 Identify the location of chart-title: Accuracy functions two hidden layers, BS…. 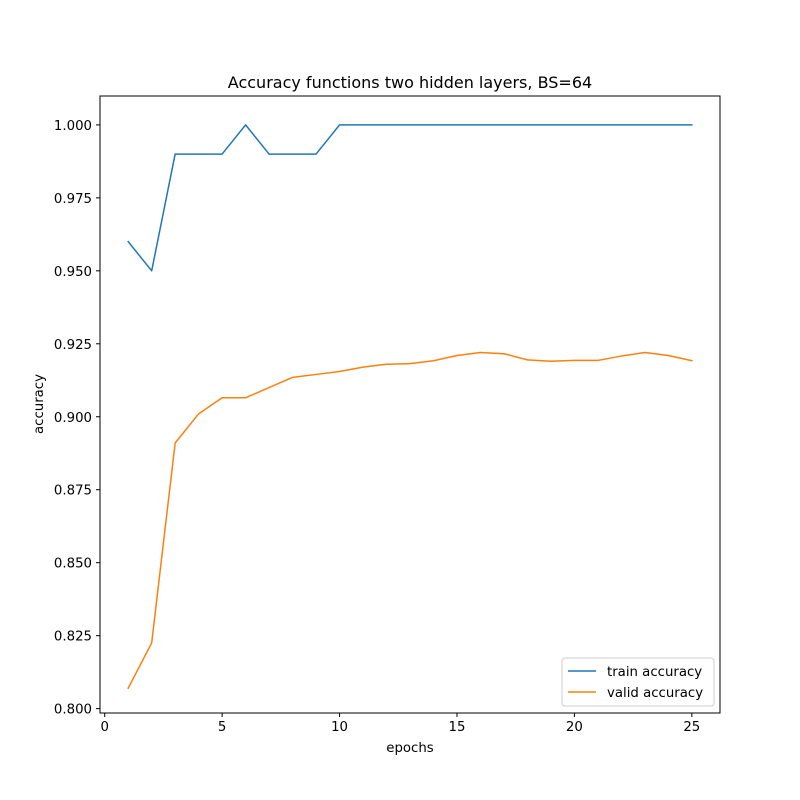
(410, 82).